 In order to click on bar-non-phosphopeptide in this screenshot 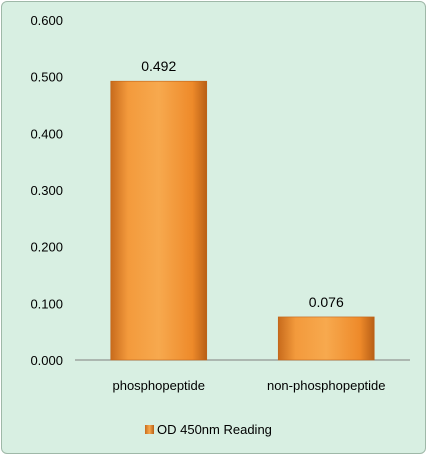, I will do `click(326, 338)`.